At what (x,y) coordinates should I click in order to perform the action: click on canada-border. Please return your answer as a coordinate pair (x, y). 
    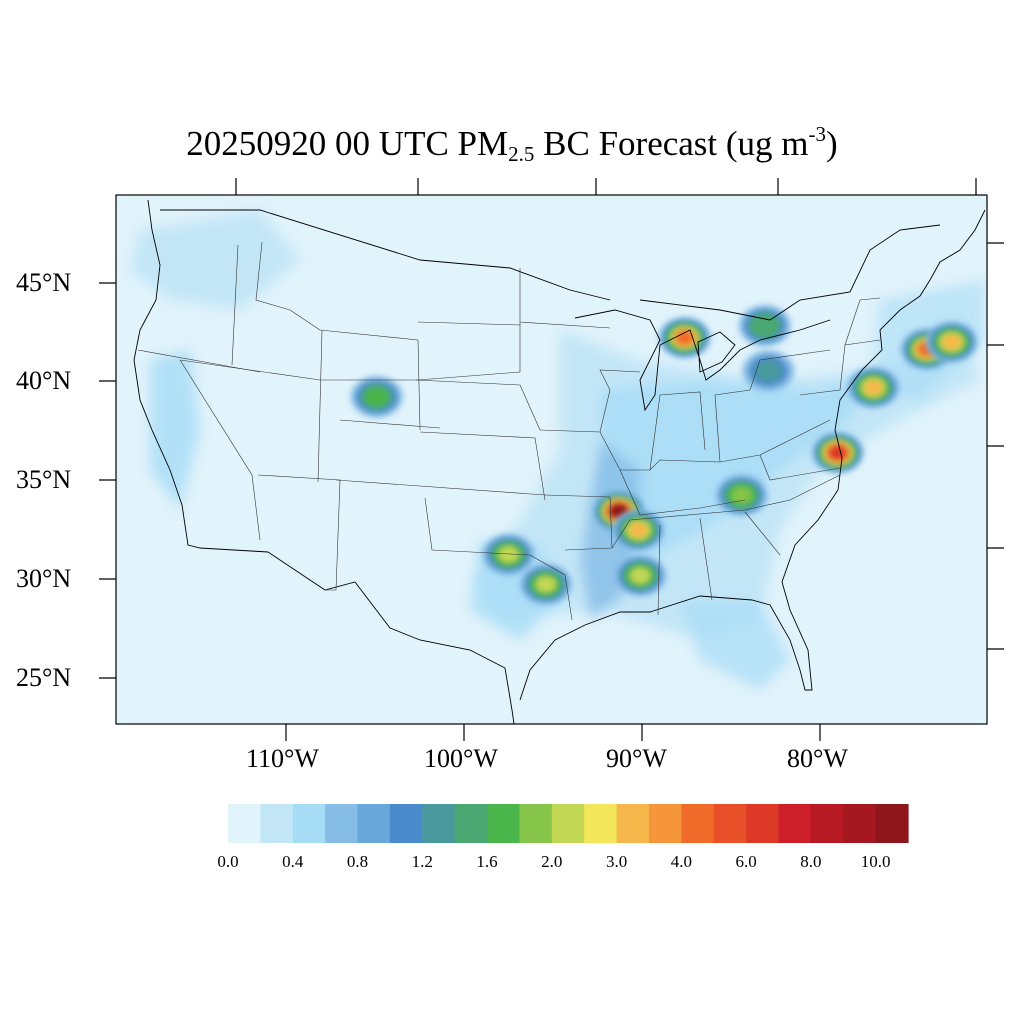
    Looking at the image, I should click on (550, 265).